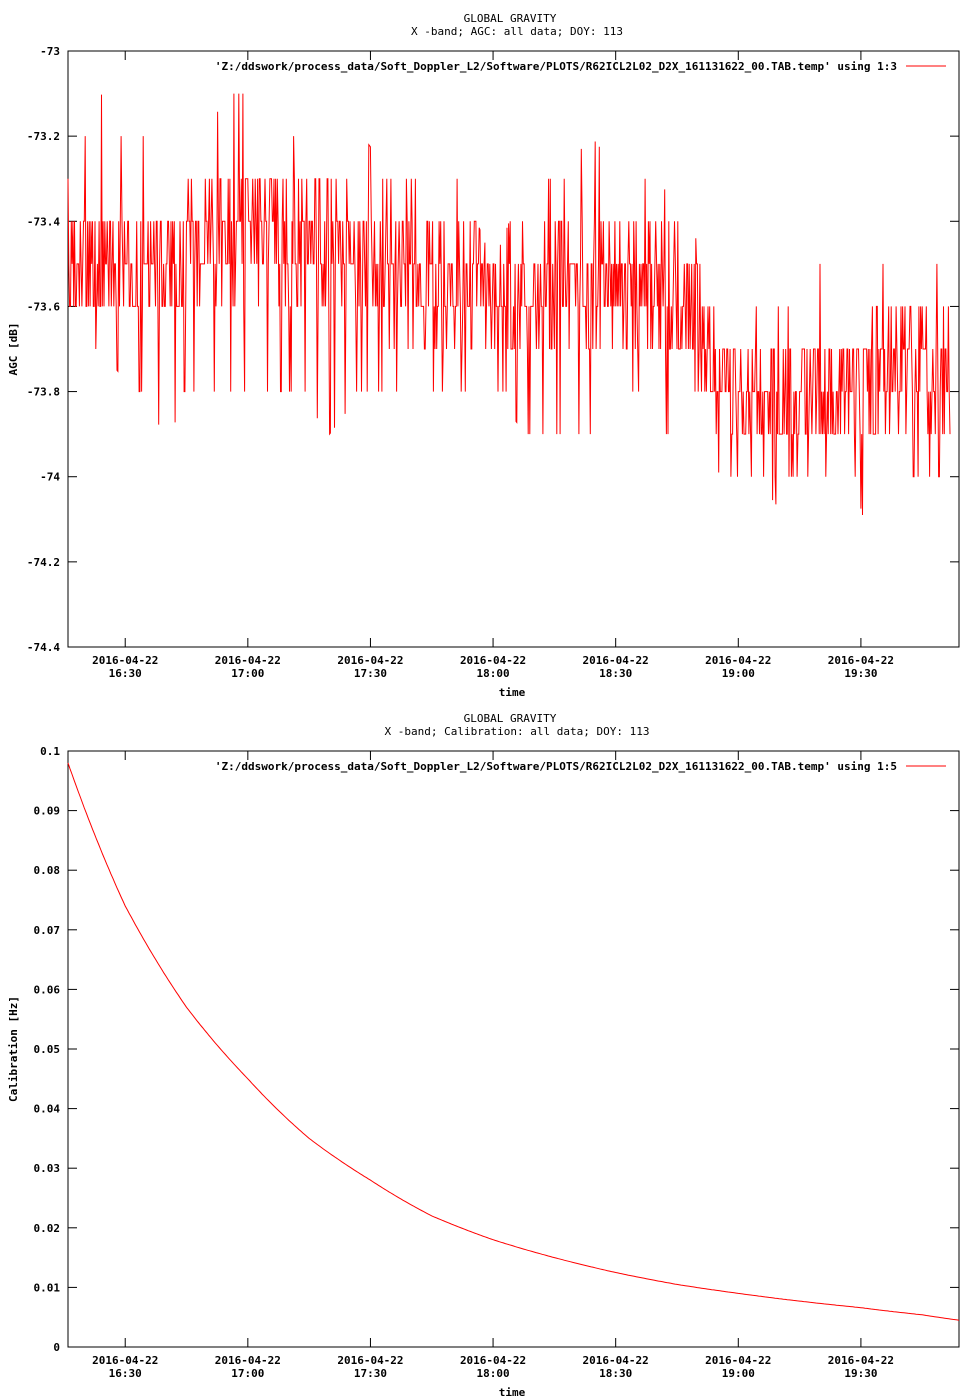 This screenshot has height=1400, width=980. I want to click on y-tick-label: 0.05, so click(47, 1049).